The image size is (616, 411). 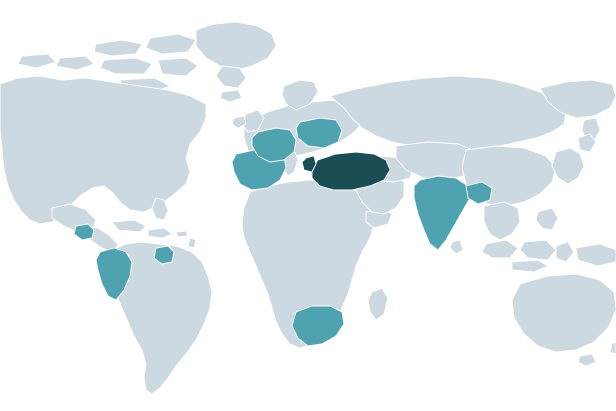 What do you see at coordinates (378, 304) in the screenshot?
I see `region-madagascar` at bounding box center [378, 304].